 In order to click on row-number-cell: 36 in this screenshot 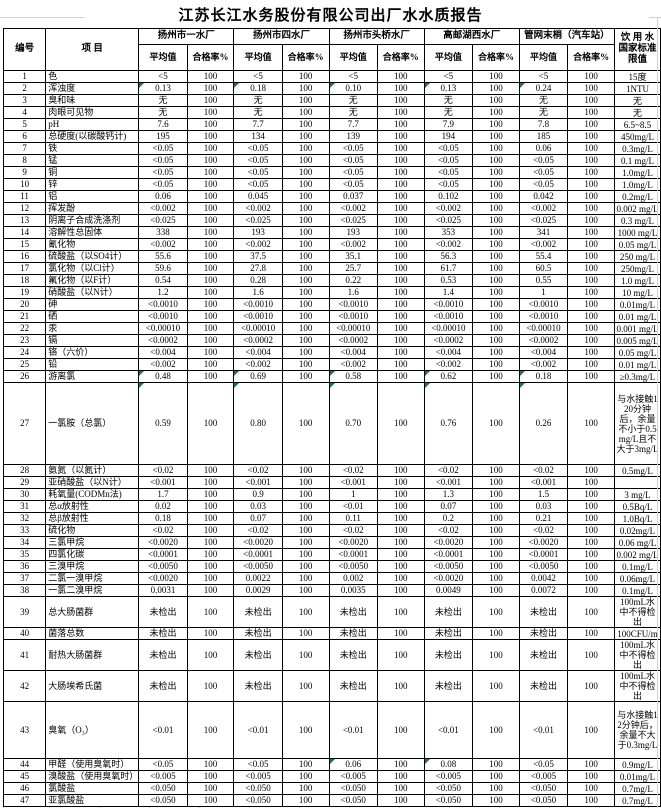, I will do `click(24, 566)`.